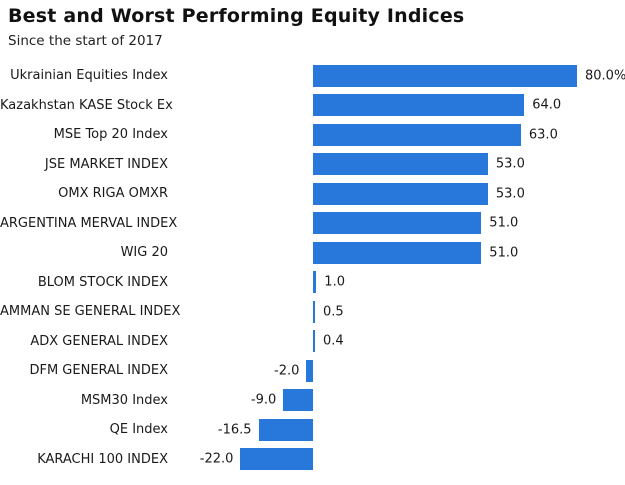 The height and width of the screenshot is (485, 625). I want to click on category-label: ARGENTINA MERVAL INDEX, so click(89, 223).